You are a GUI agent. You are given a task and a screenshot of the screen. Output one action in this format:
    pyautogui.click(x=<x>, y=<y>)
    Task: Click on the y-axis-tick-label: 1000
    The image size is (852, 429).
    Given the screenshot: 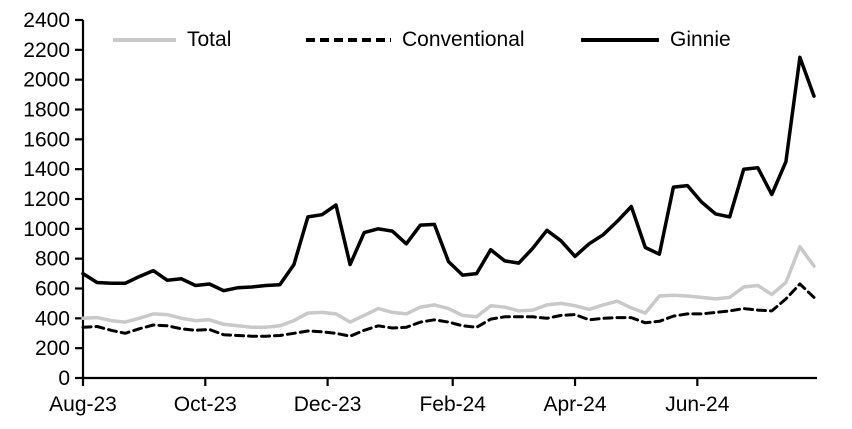 What is the action you would take?
    pyautogui.click(x=46, y=229)
    